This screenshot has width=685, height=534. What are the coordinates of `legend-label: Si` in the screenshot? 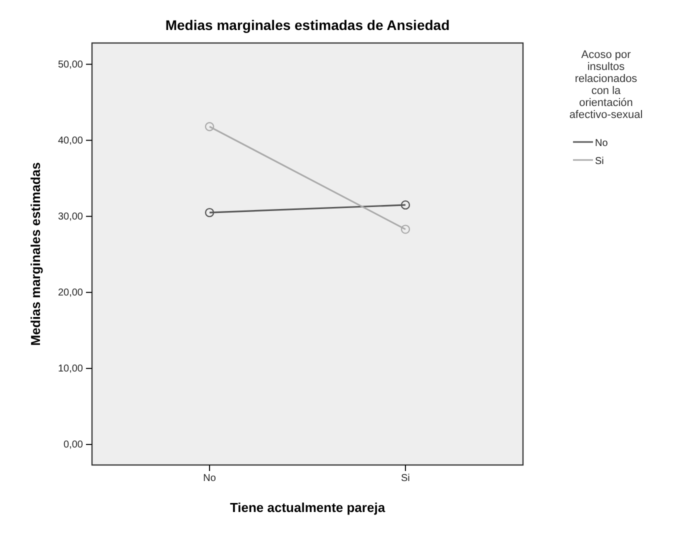 It's located at (599, 161).